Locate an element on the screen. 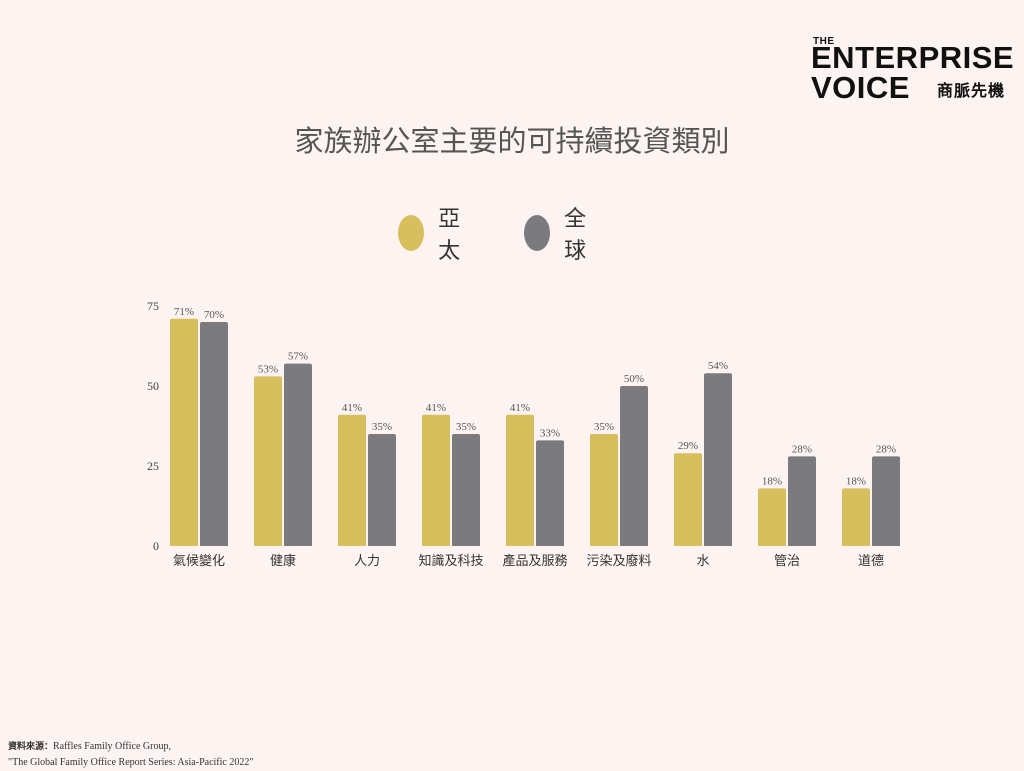 Image resolution: width=1024 pixels, height=771 pixels. data-label: 54% is located at coordinates (718, 366).